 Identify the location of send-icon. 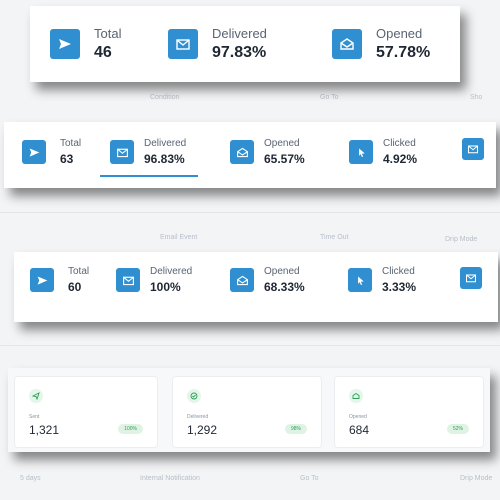
(36, 396).